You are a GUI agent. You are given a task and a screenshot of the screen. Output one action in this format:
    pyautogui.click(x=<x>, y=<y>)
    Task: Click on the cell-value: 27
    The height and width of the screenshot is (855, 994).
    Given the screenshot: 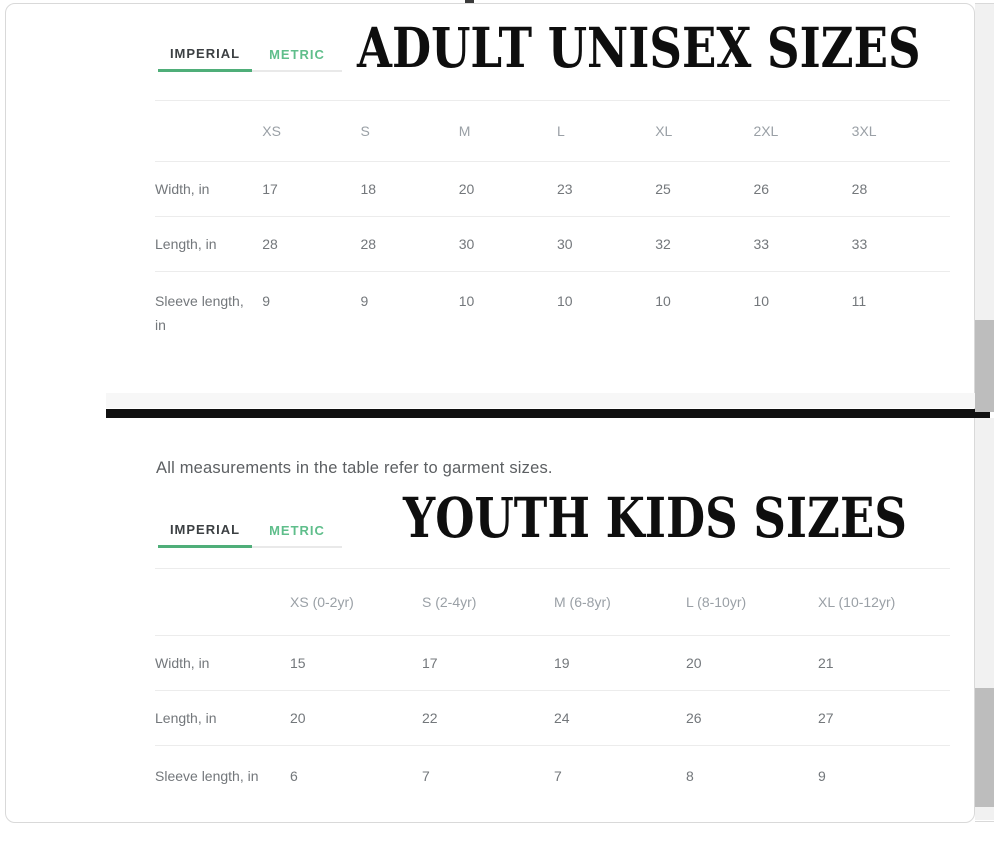 What is the action you would take?
    pyautogui.click(x=884, y=718)
    